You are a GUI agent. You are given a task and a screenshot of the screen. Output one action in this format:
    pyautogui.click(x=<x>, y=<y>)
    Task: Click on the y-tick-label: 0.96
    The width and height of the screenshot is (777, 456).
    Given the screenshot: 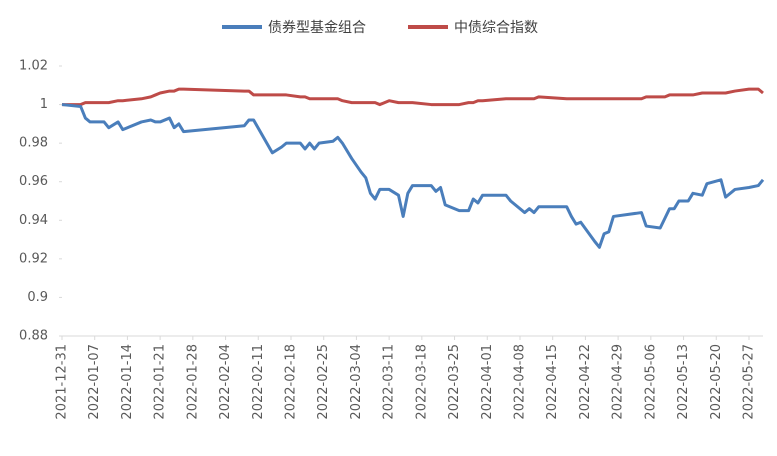 What is the action you would take?
    pyautogui.click(x=33, y=181)
    